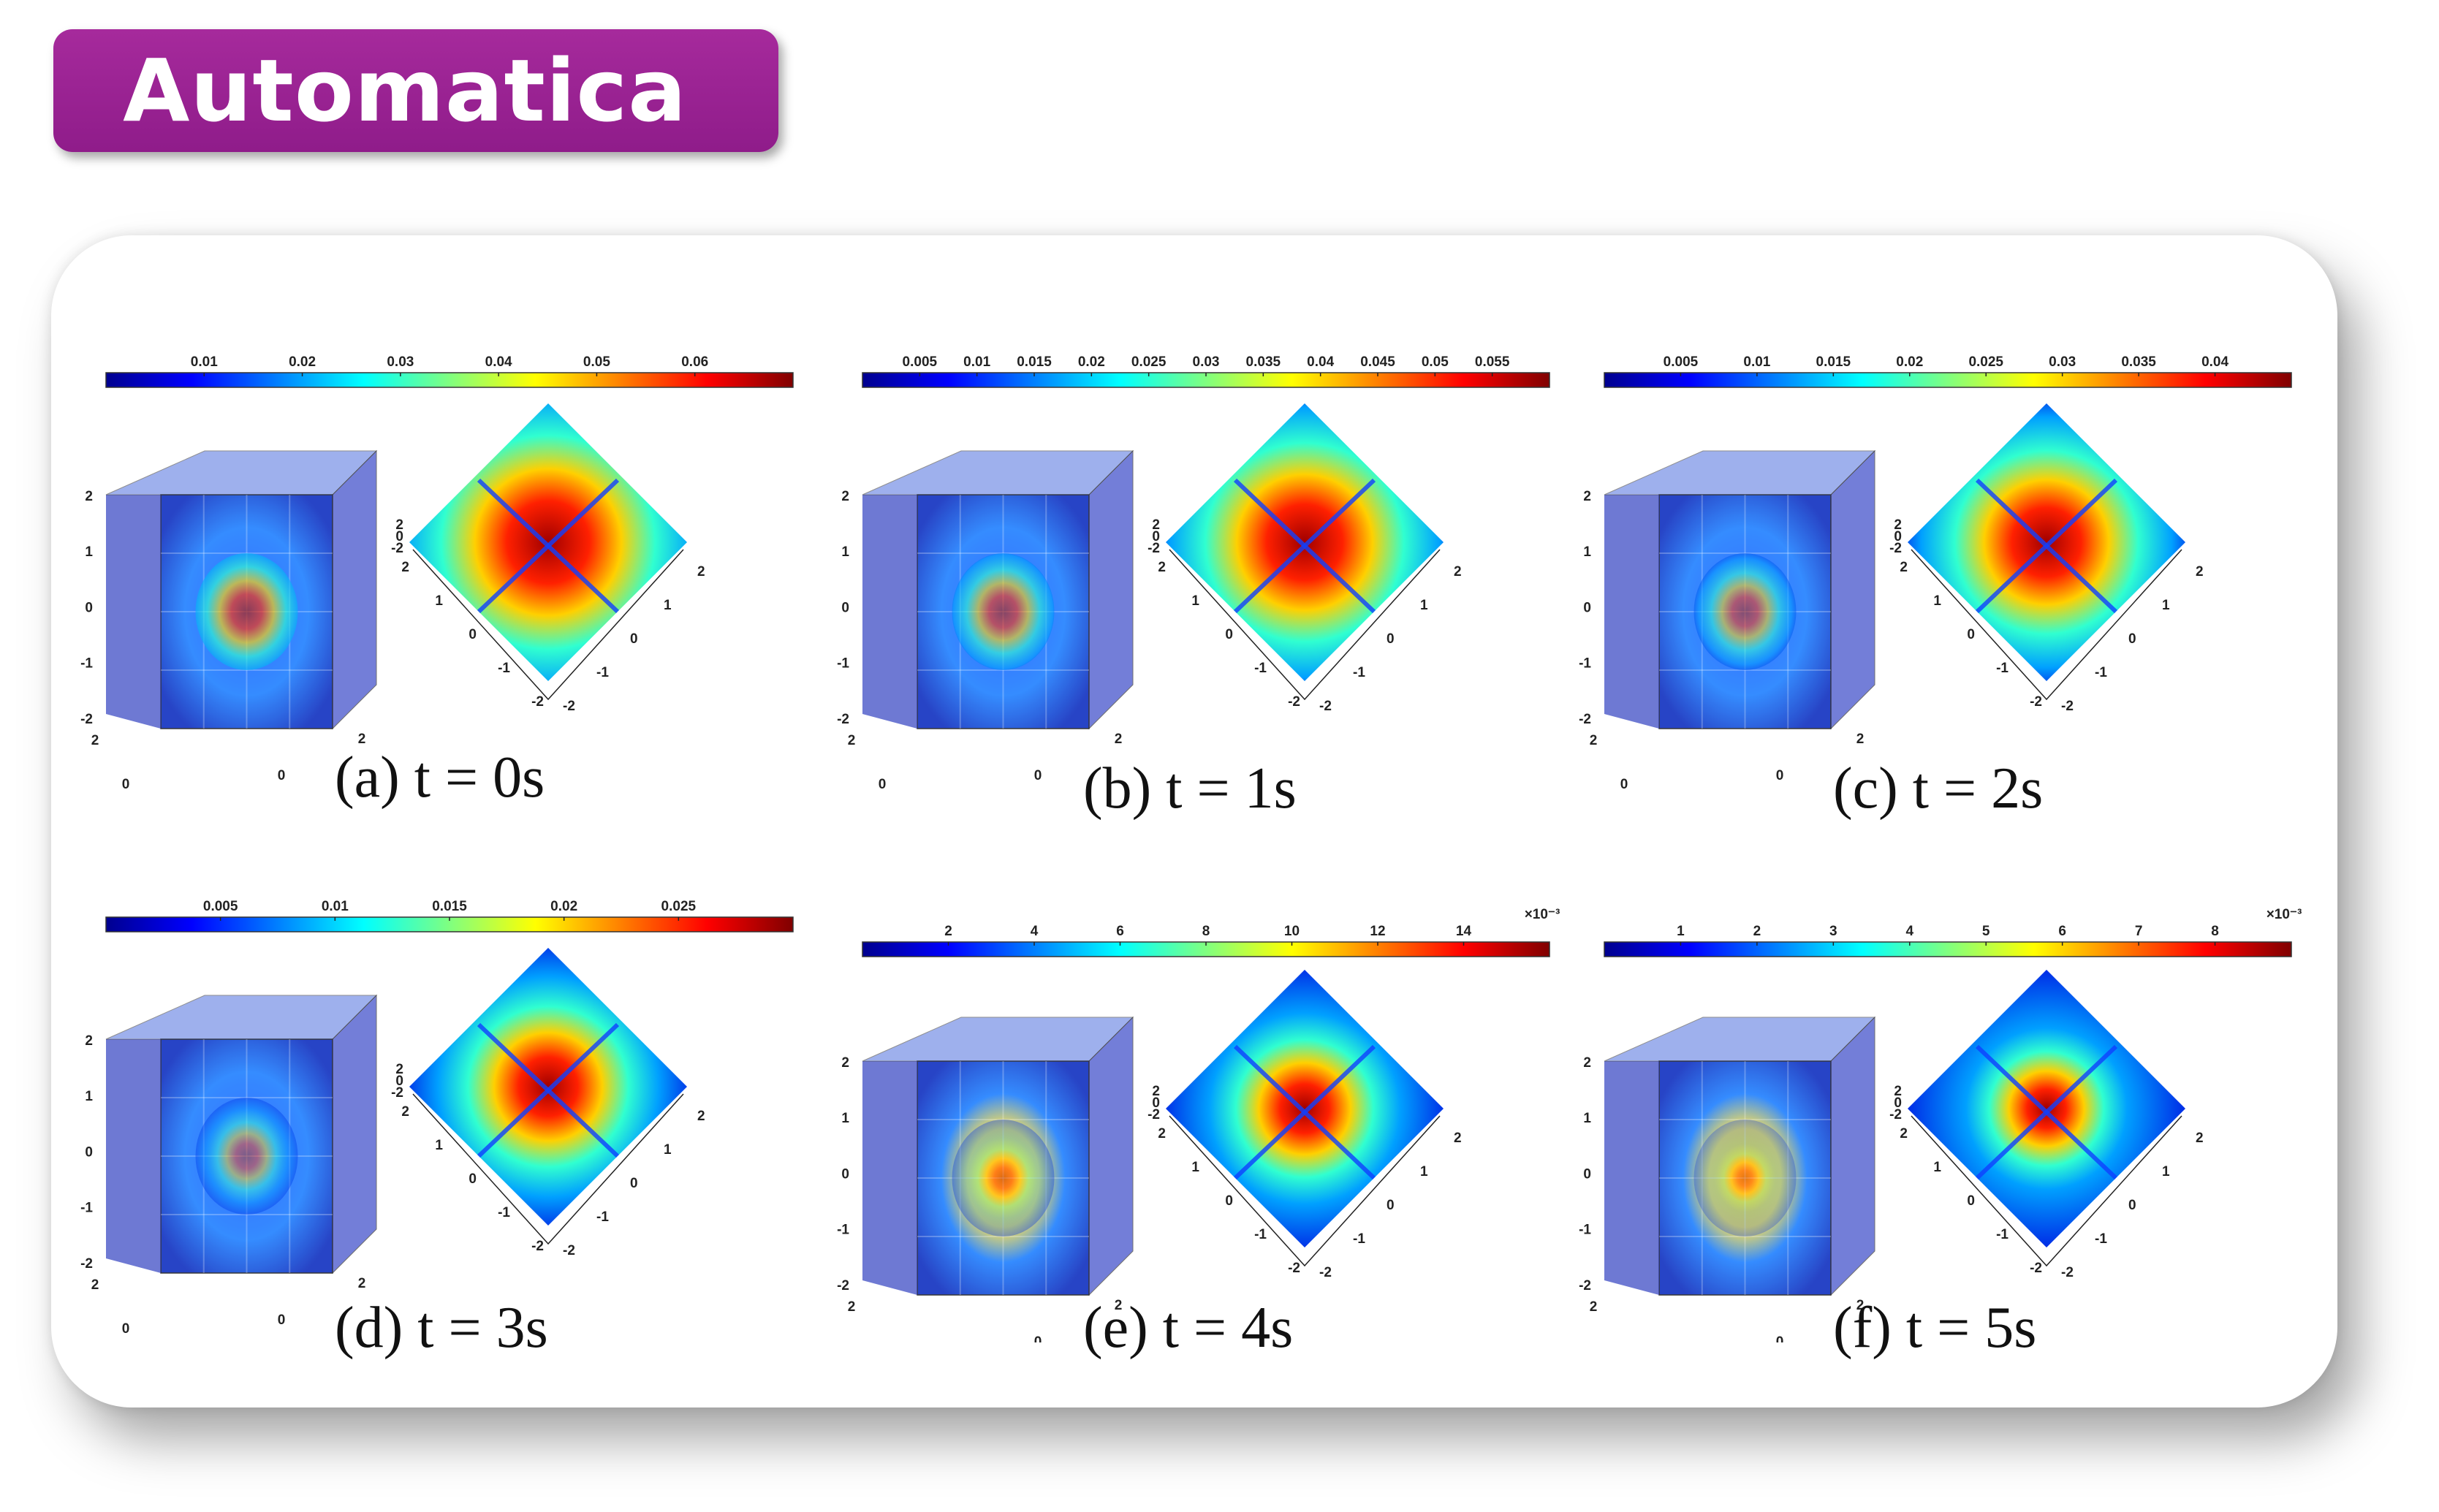  What do you see at coordinates (2138, 362) in the screenshot?
I see `colorbar-tick-label: 0.035` at bounding box center [2138, 362].